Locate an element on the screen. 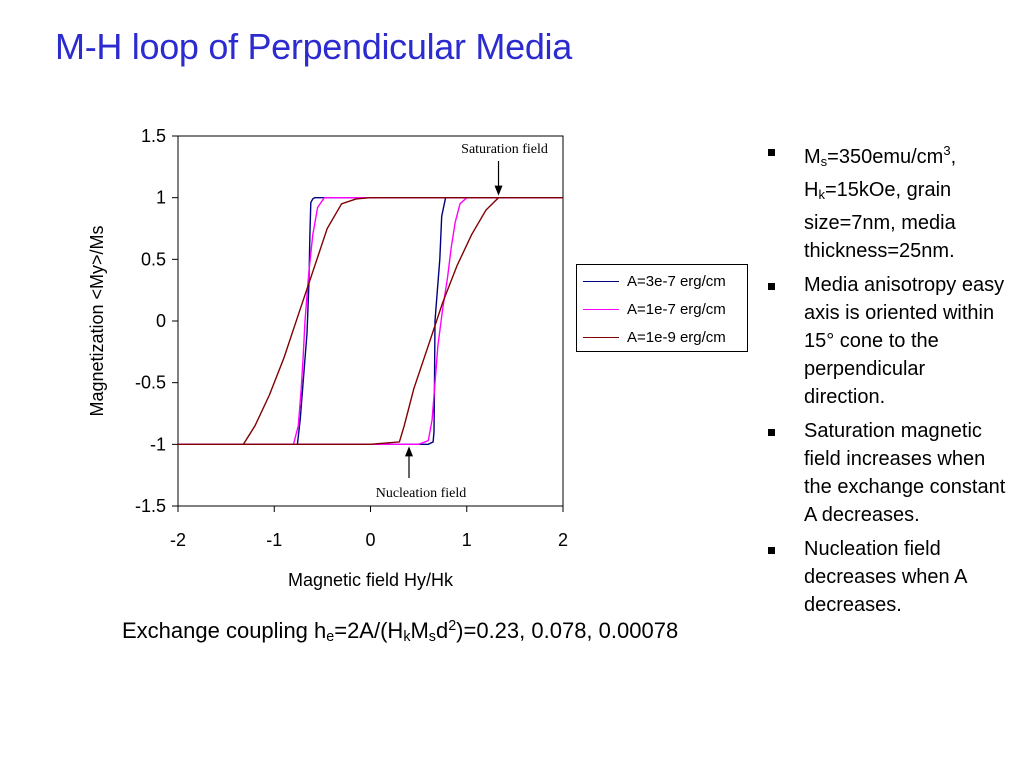  slide-title: M-H loop of Perpendicular Media is located at coordinates (313, 46).